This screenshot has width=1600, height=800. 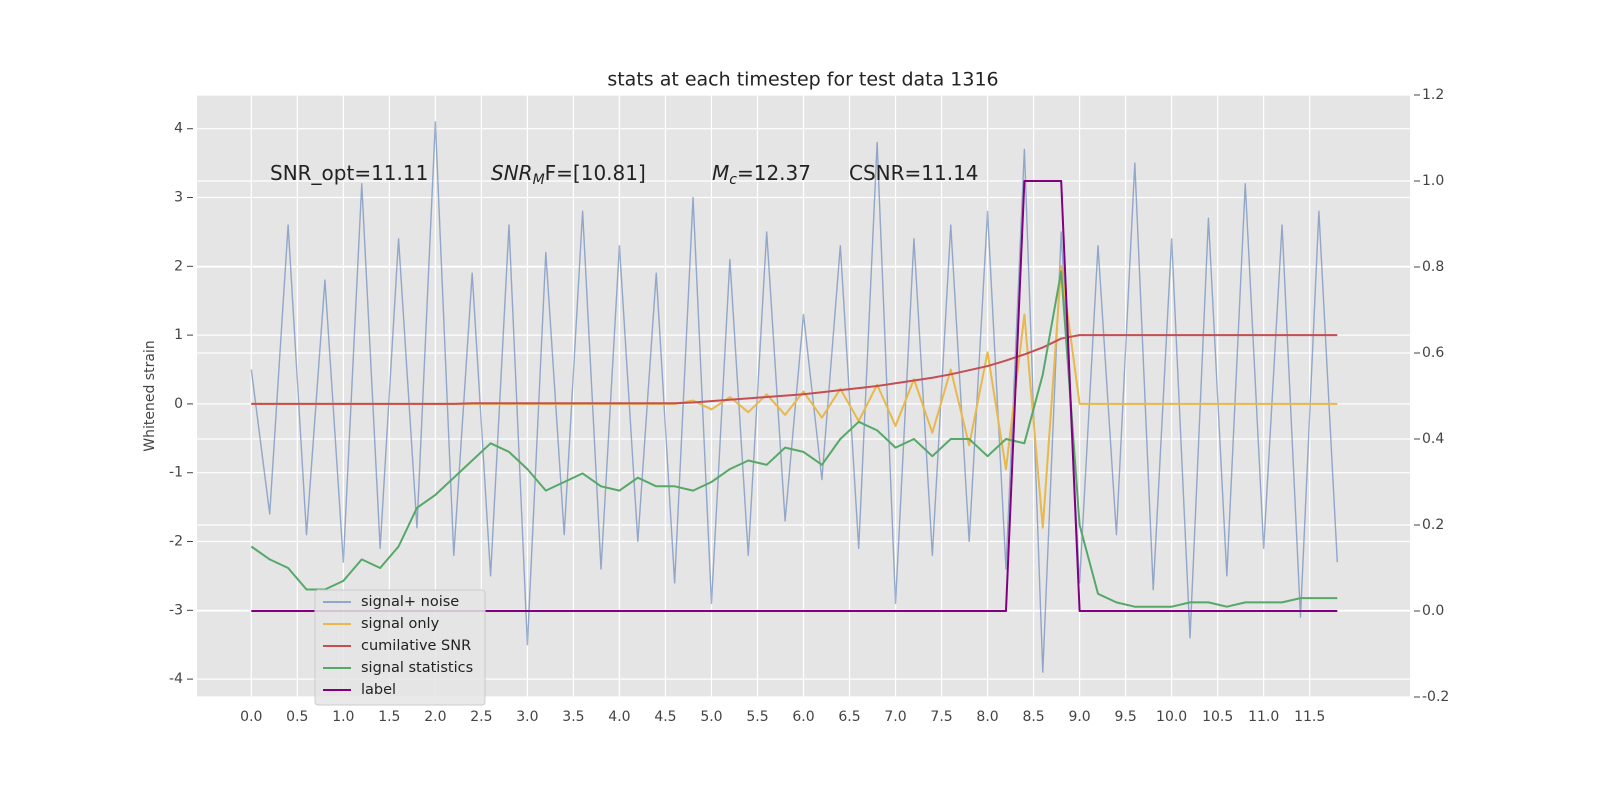 What do you see at coordinates (178, 266) in the screenshot?
I see `y-tick-label: 2` at bounding box center [178, 266].